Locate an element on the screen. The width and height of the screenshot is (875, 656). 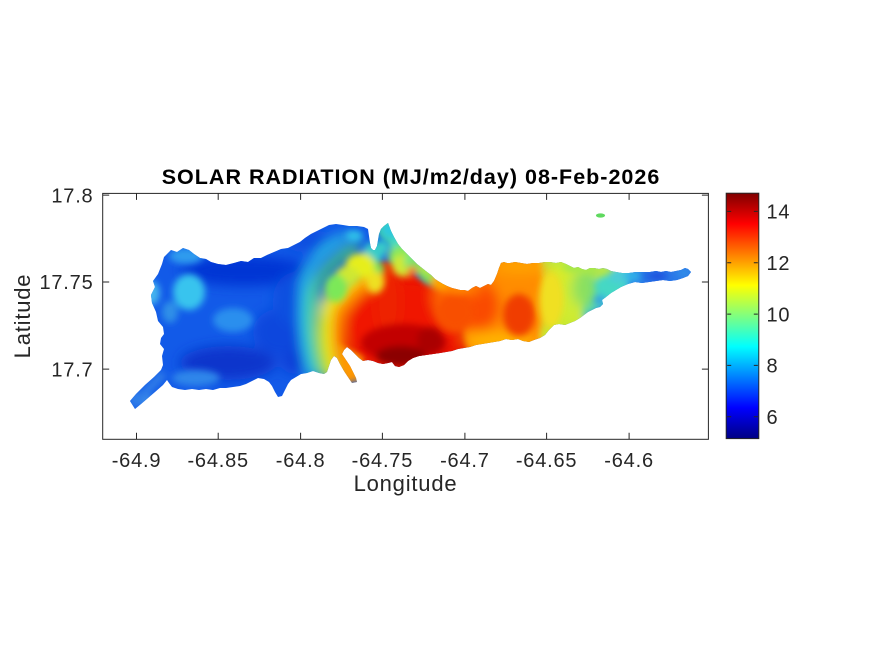
svg-text: 6 is located at coordinates (773, 418).